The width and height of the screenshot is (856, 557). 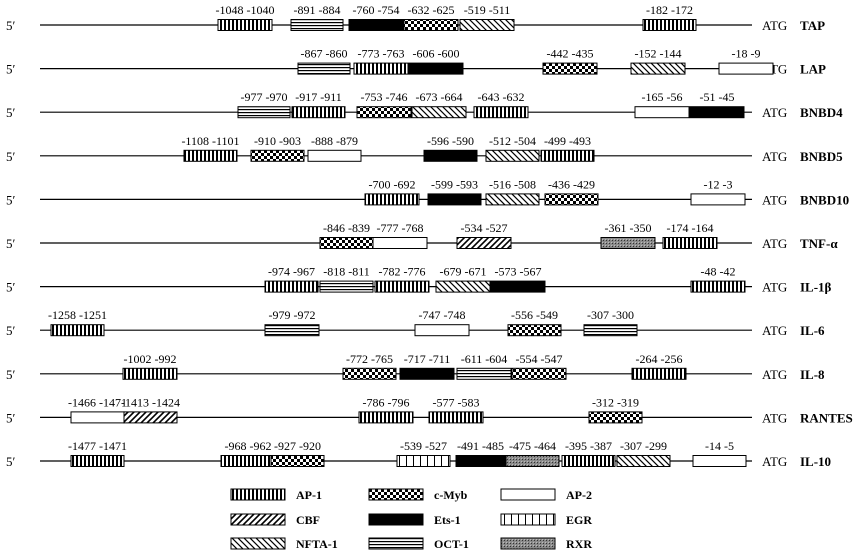 I want to click on binding-site-ets-1: -491 -485, so click(x=480, y=453).